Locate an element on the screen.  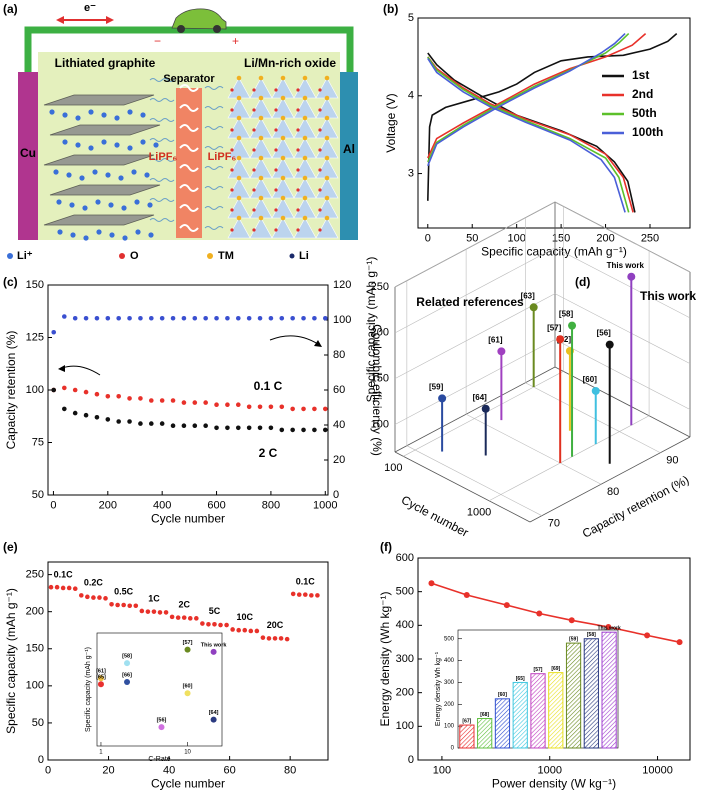
x-tick-label: 100 is located at coordinates (393, 468).